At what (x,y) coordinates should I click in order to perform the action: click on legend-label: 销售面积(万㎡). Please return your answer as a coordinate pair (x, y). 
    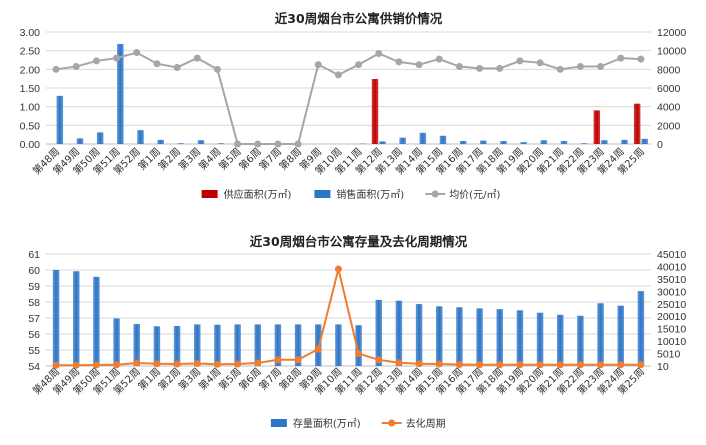
    Looking at the image, I should click on (370, 194).